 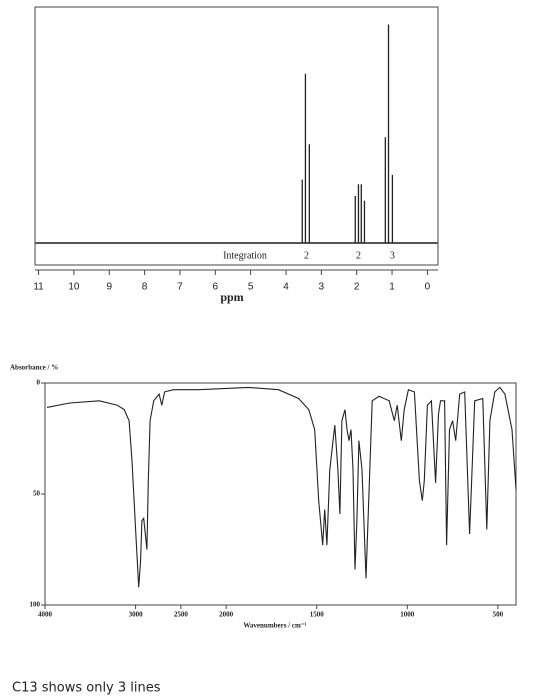 What do you see at coordinates (407, 615) in the screenshot?
I see `x-tick-label: 1000` at bounding box center [407, 615].